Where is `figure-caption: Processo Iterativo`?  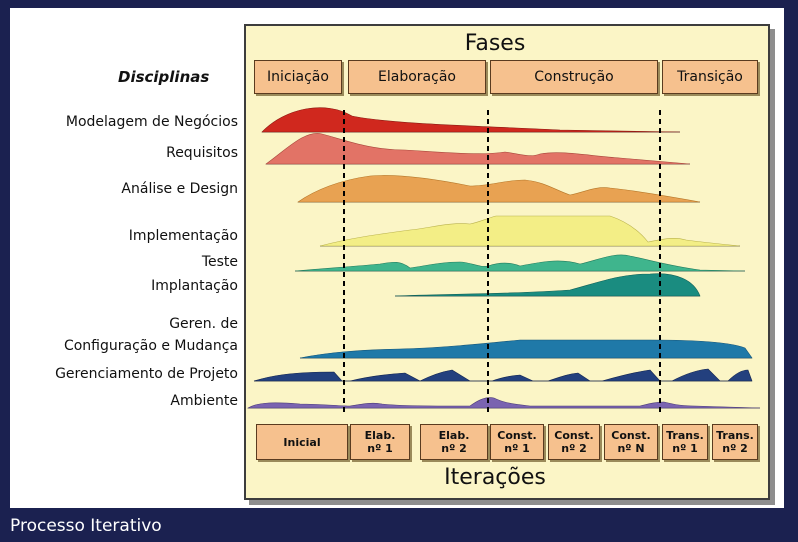
figure-caption: Processo Iterativo is located at coordinates (86, 526).